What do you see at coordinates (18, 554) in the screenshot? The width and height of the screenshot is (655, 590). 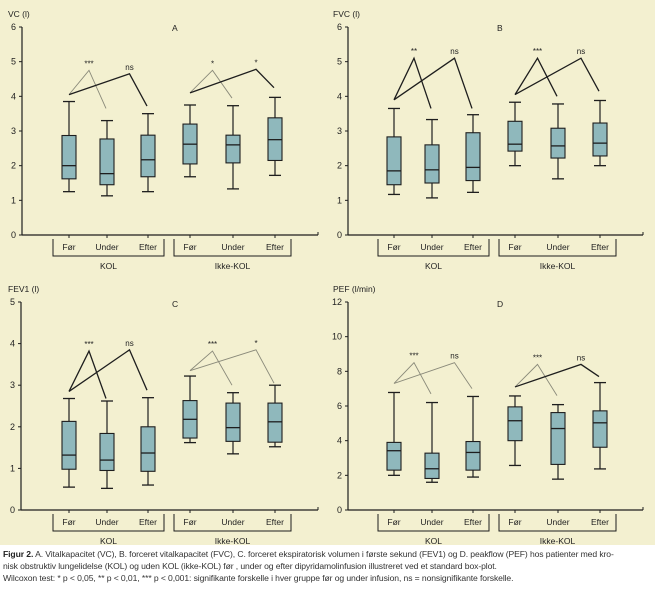 I see `caption-lead: Figur 2.` at bounding box center [18, 554].